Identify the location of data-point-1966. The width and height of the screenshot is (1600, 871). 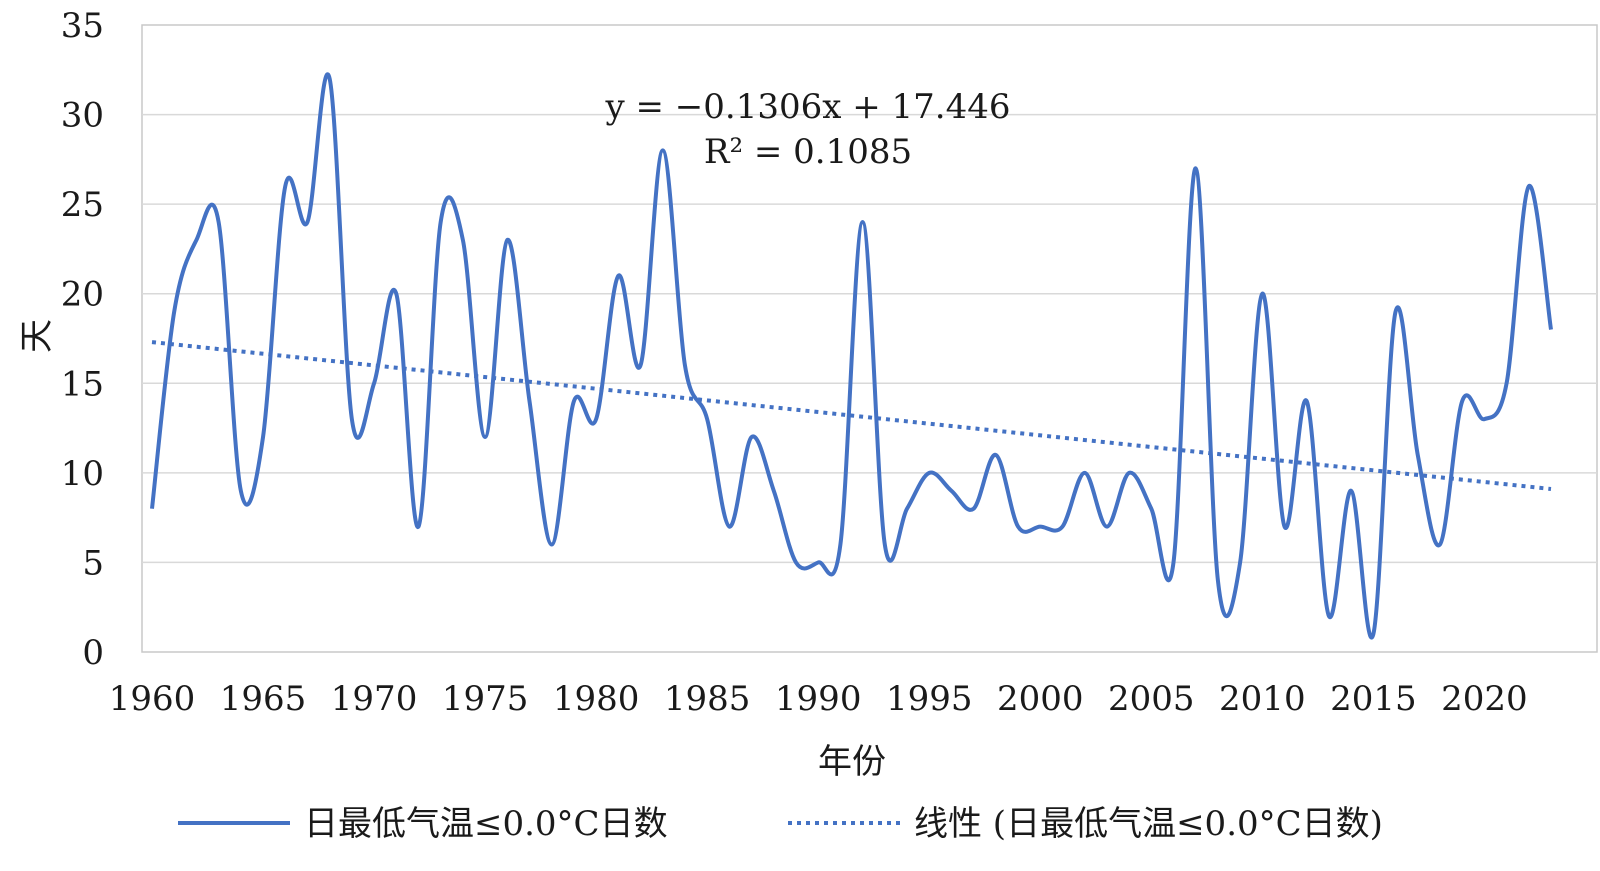
(285, 186).